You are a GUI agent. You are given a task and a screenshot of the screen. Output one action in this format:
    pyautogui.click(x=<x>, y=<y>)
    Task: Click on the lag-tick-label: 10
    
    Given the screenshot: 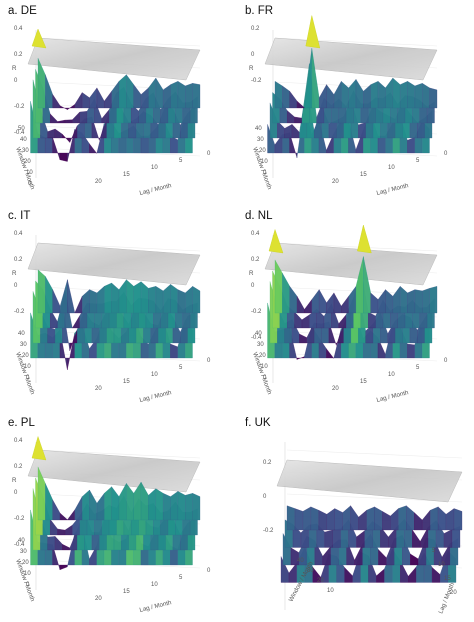 What is the action you would take?
    pyautogui.click(x=154, y=585)
    